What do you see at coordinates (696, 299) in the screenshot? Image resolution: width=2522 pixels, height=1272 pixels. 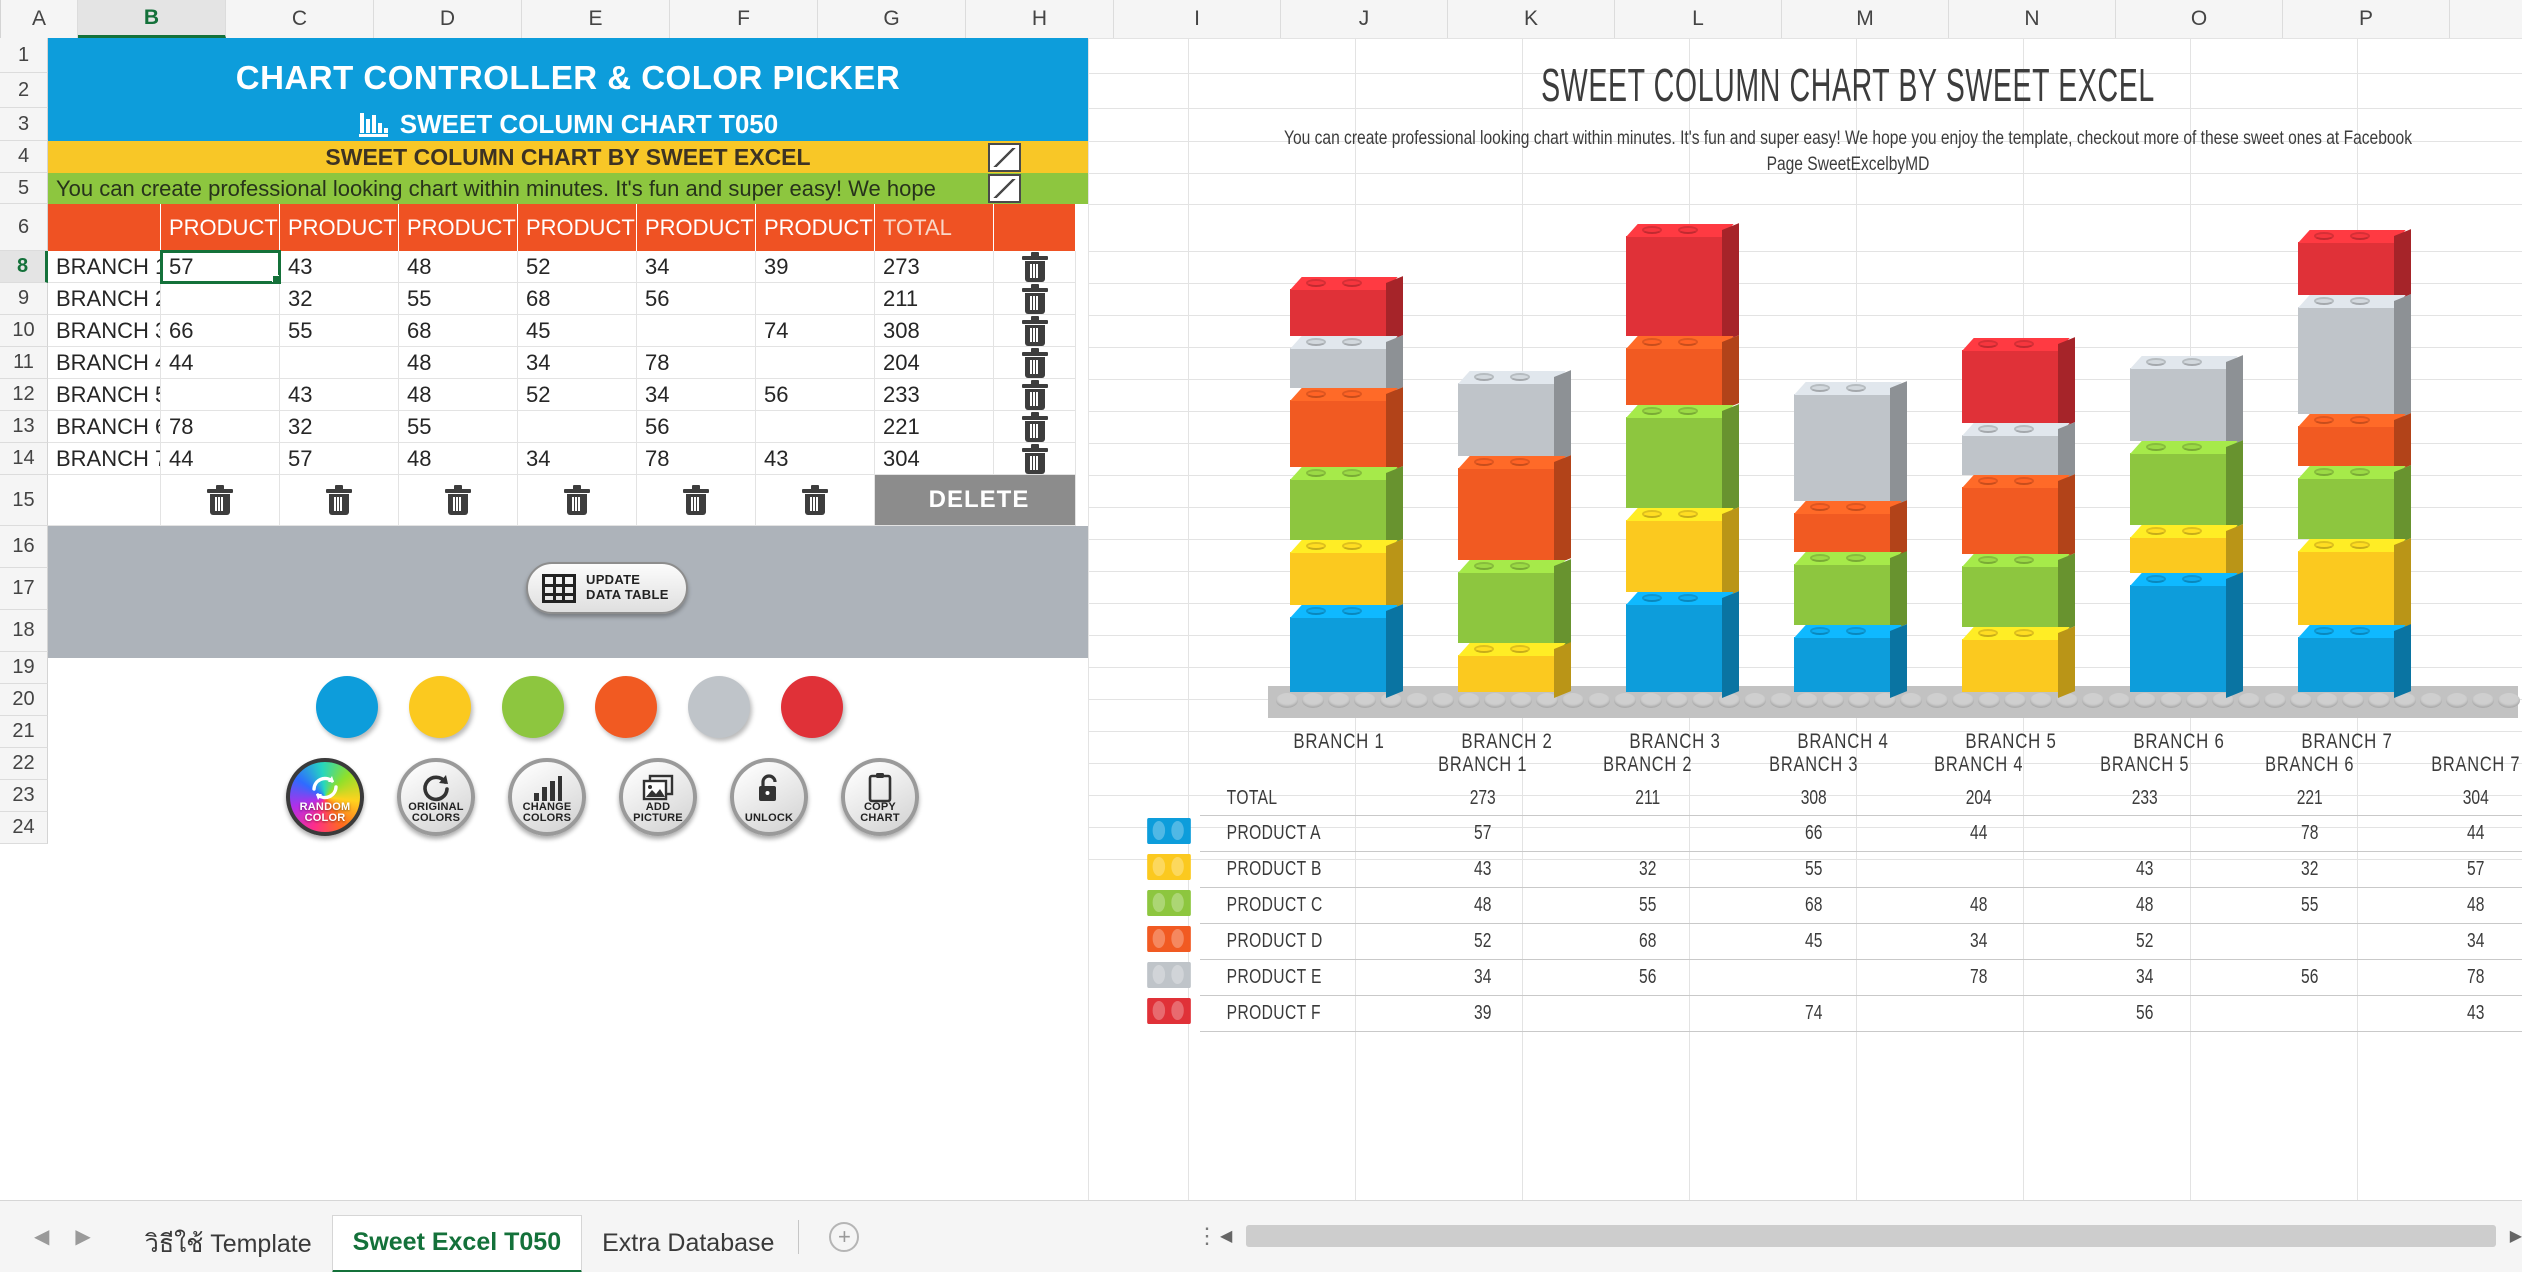 I see `cell-r9-c4: 56` at bounding box center [696, 299].